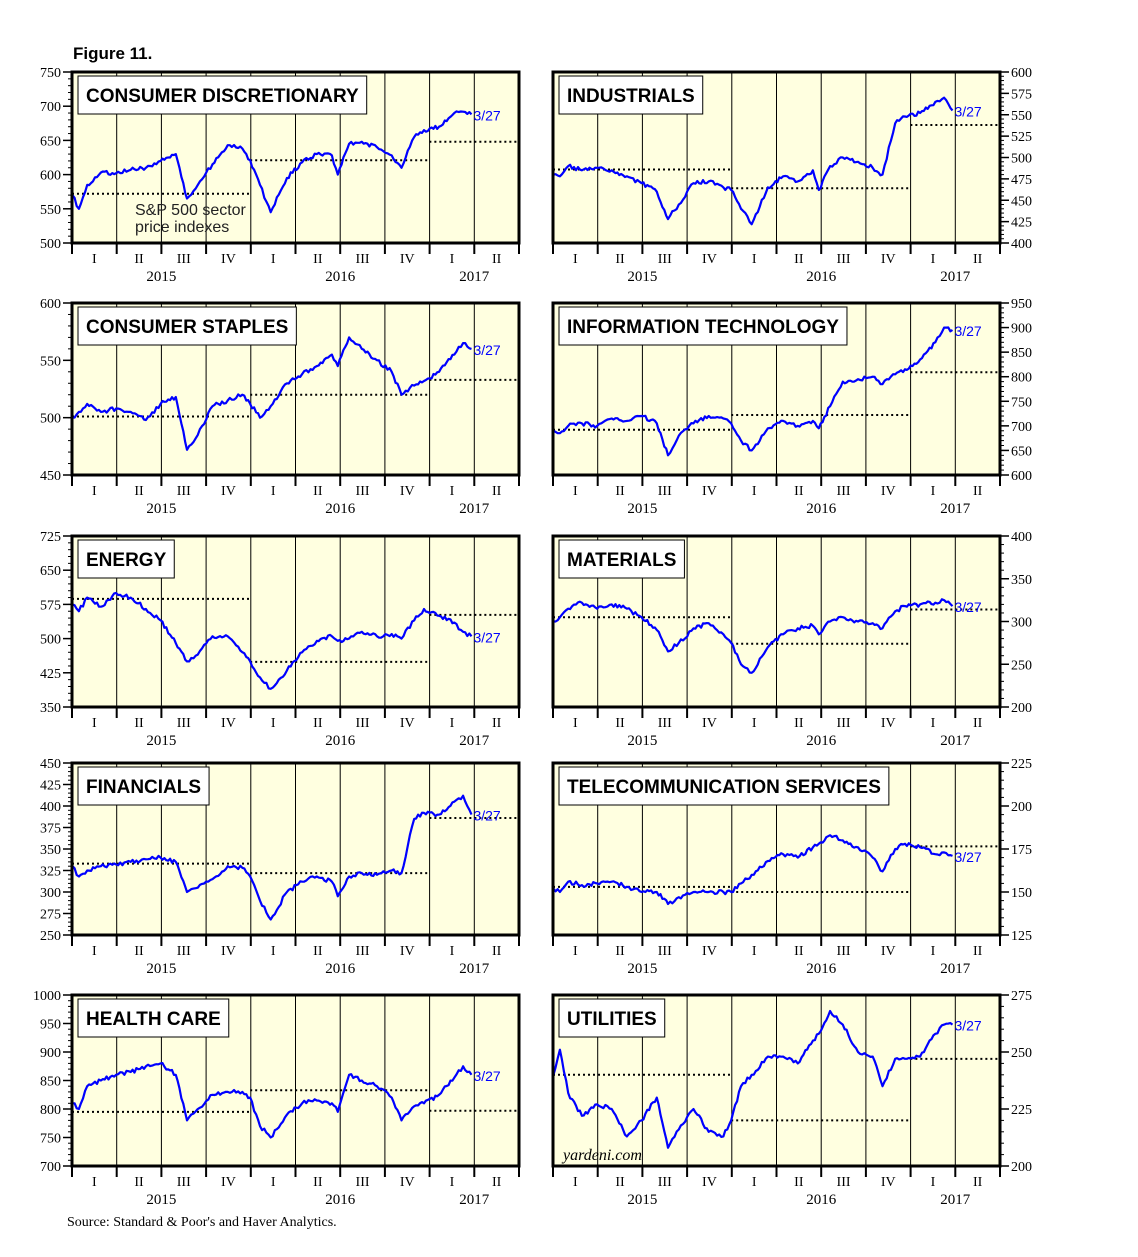 The image size is (1138, 1257). I want to click on y-tick-label: 375, so click(50, 829).